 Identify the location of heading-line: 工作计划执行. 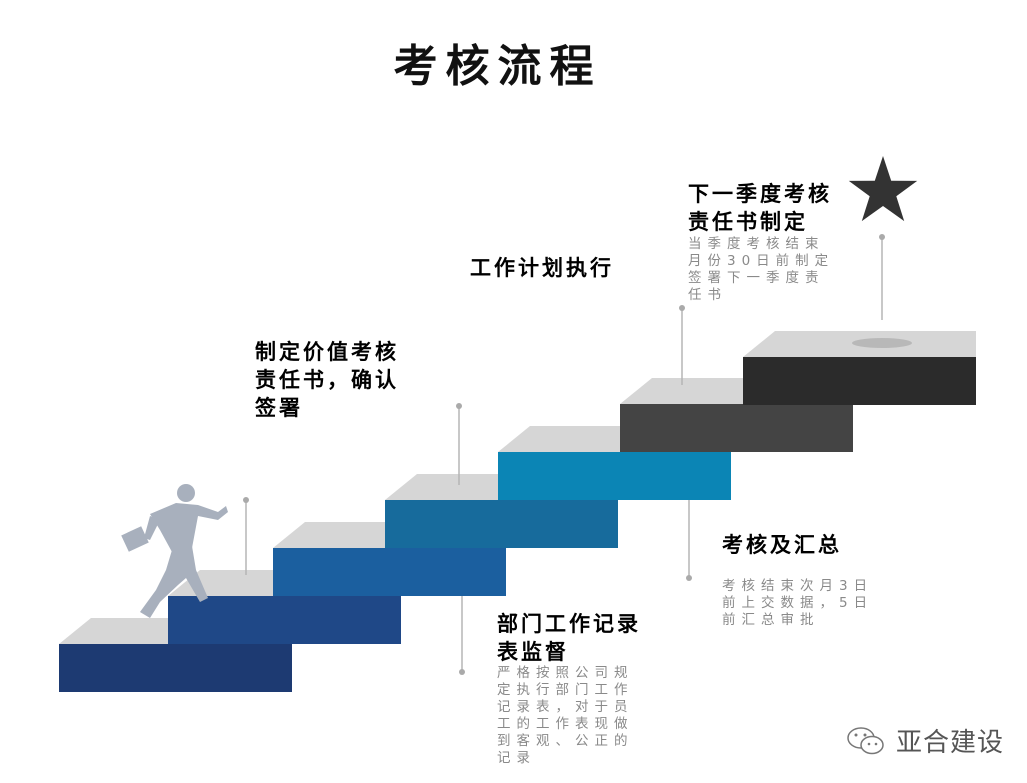
(542, 268).